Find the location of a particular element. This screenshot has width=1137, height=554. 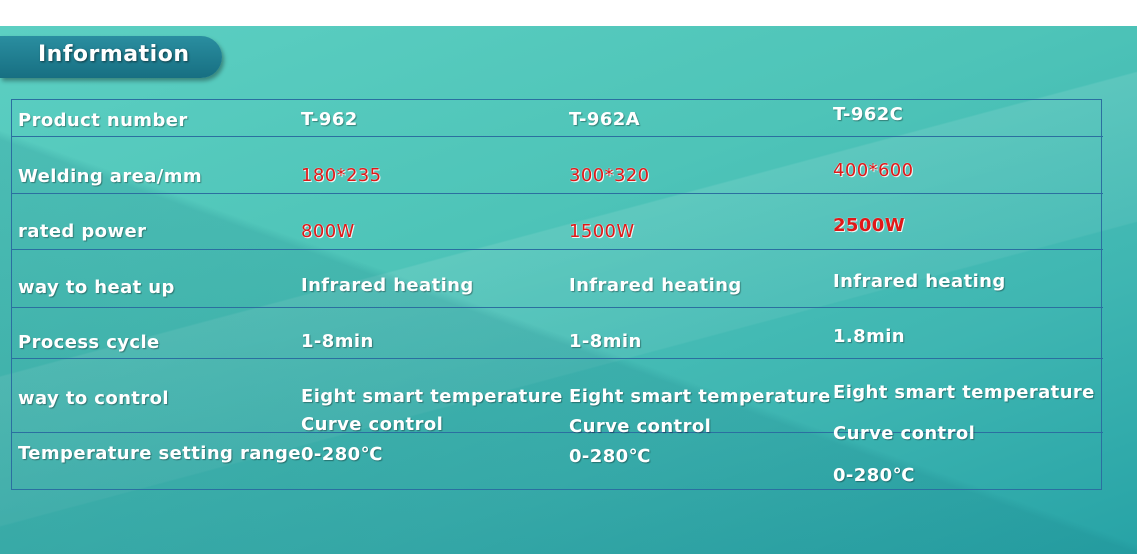

value-welding-area-t962a: 300*320 is located at coordinates (609, 175).